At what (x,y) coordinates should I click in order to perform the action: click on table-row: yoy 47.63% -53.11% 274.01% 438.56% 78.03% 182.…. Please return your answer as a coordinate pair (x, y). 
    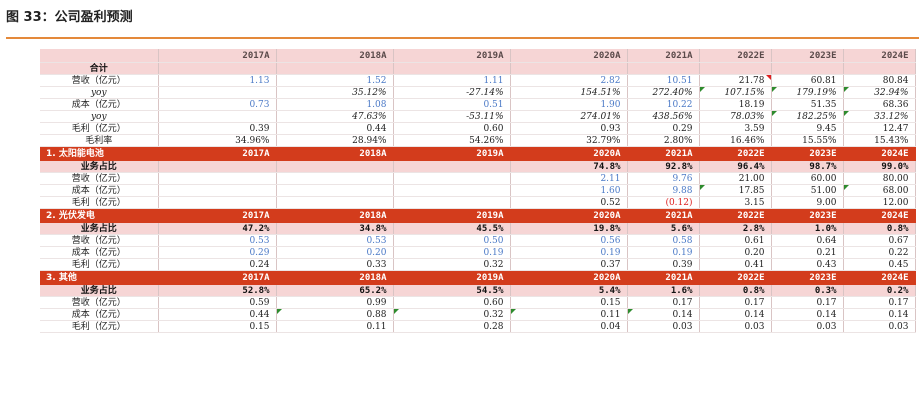
    Looking at the image, I should click on (478, 116).